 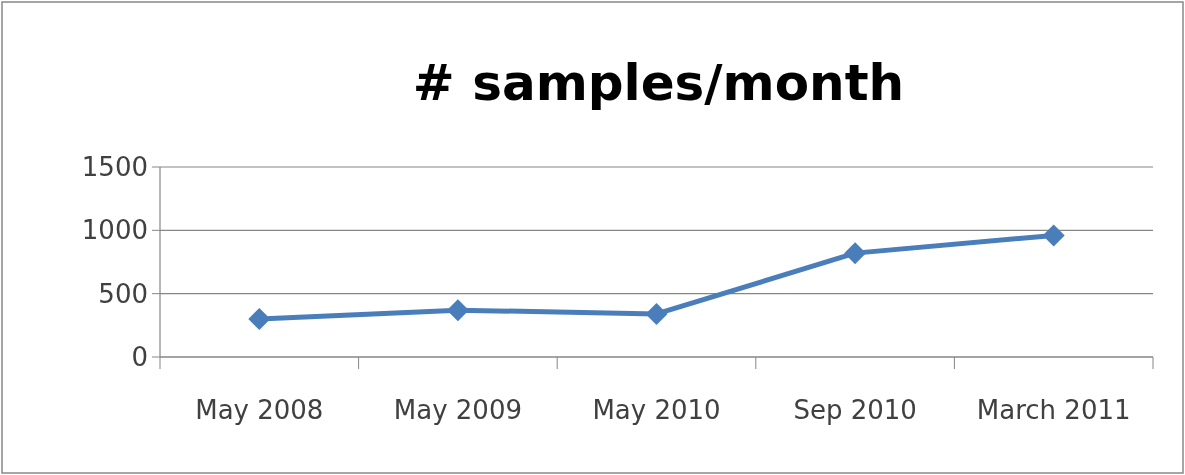 What do you see at coordinates (259, 410) in the screenshot?
I see `x-tick-label: May 2008` at bounding box center [259, 410].